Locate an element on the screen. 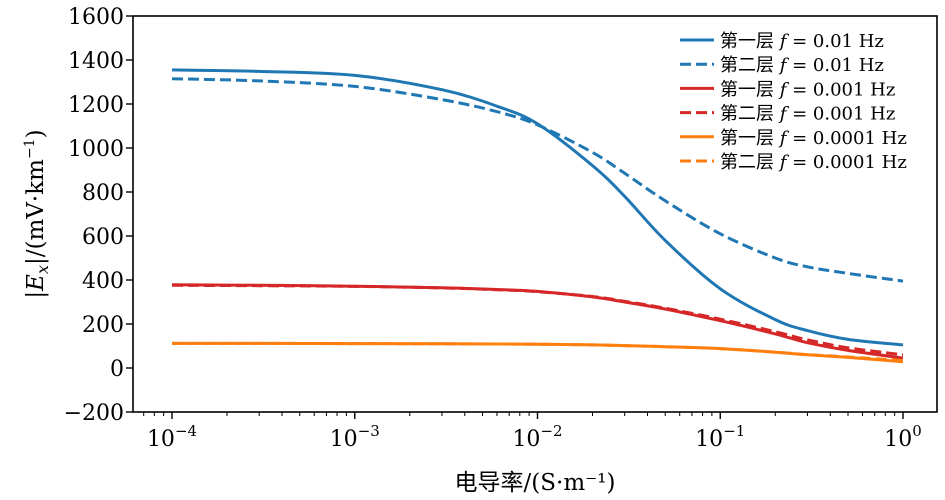 The height and width of the screenshot is (500, 945). x-axis-title: 电导率/(S·m⁻¹) is located at coordinates (535, 483).